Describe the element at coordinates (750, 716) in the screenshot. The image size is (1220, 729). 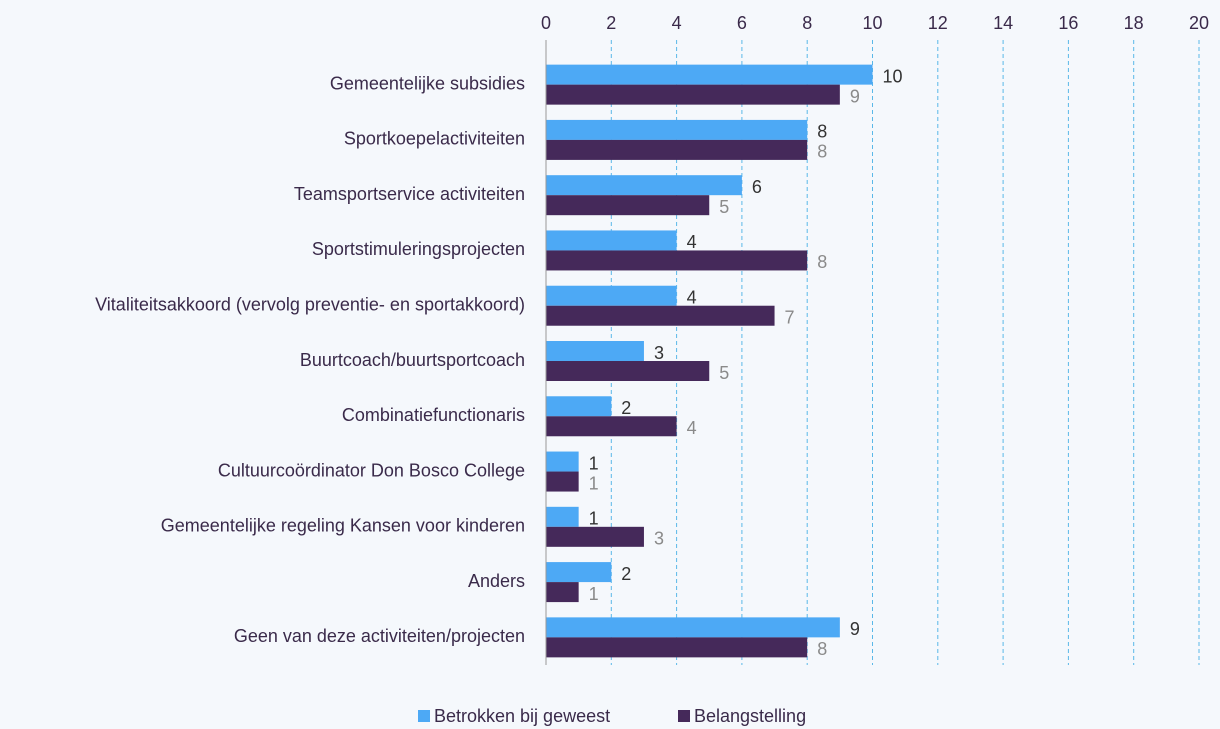
I see `legend-label: Belangstelling` at that location.